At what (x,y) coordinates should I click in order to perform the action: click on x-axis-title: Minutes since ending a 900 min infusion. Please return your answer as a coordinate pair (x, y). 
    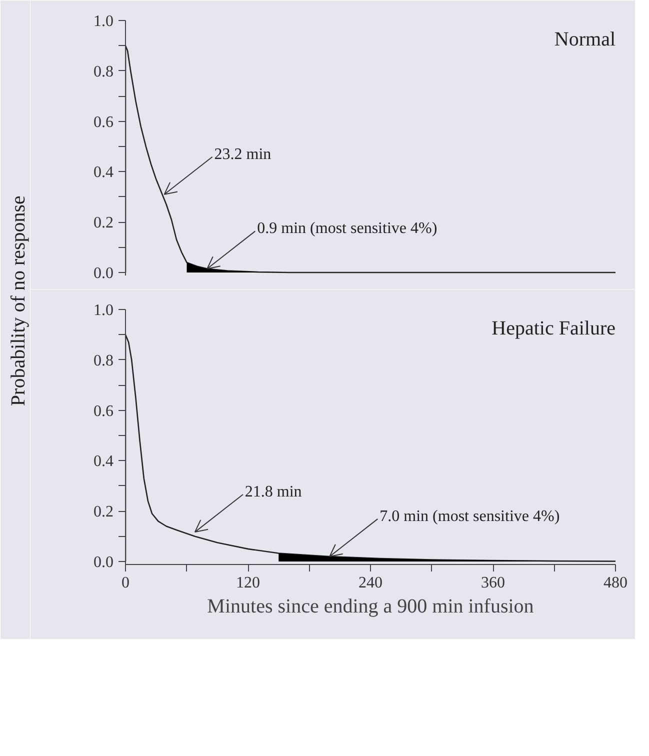
    Looking at the image, I should click on (370, 607).